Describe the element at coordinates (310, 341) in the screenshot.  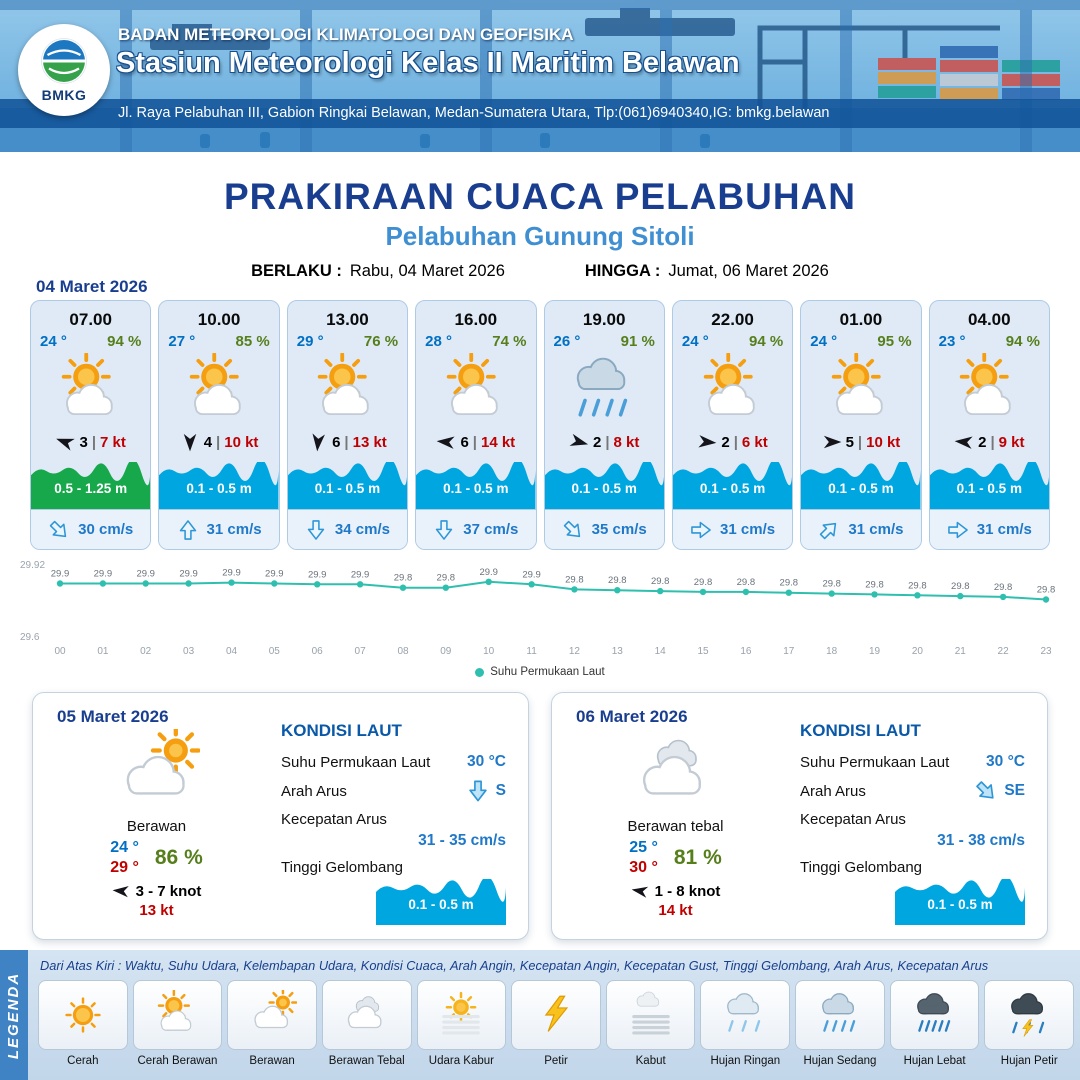
I see `air-temperature: 29 °` at that location.